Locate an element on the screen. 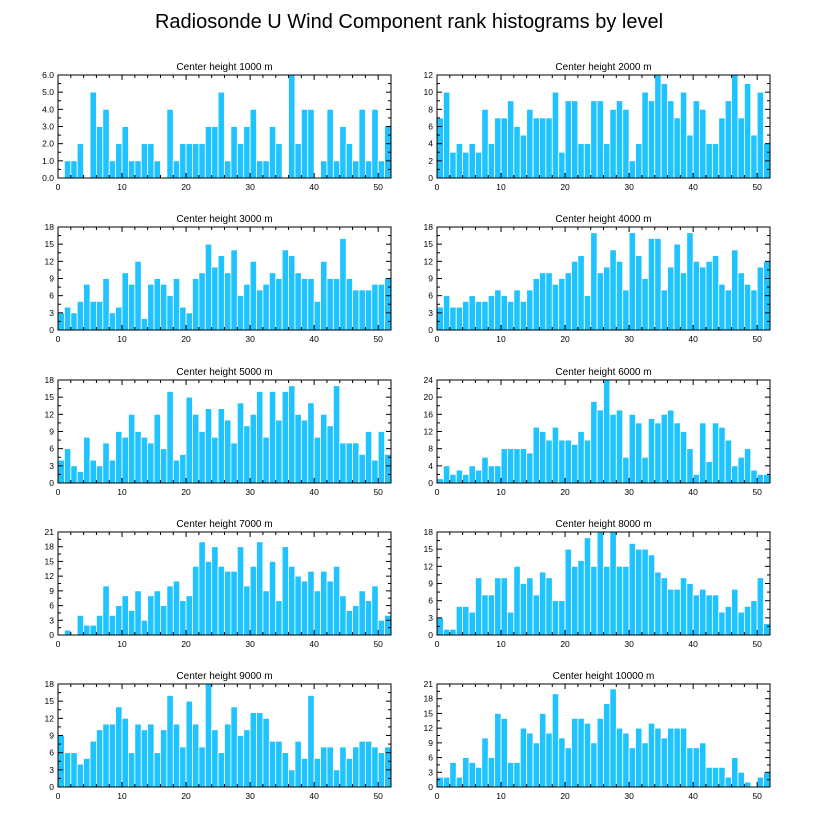 Image resolution: width=818 pixels, height=824 pixels. panel-title: Center height 10000 m is located at coordinates (604, 676).